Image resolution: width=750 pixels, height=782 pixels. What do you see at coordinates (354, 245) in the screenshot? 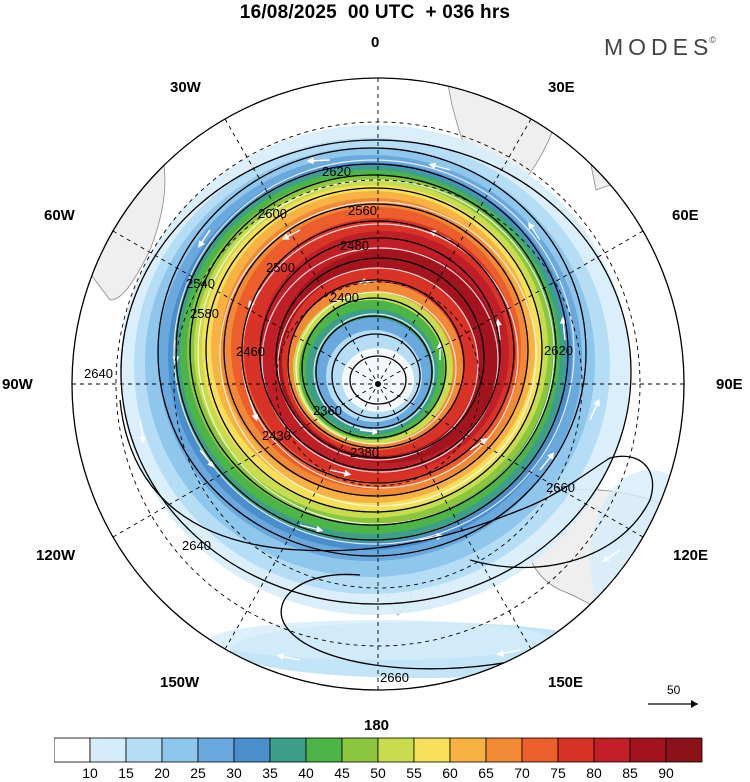
I see `contour-label: 2480` at bounding box center [354, 245].